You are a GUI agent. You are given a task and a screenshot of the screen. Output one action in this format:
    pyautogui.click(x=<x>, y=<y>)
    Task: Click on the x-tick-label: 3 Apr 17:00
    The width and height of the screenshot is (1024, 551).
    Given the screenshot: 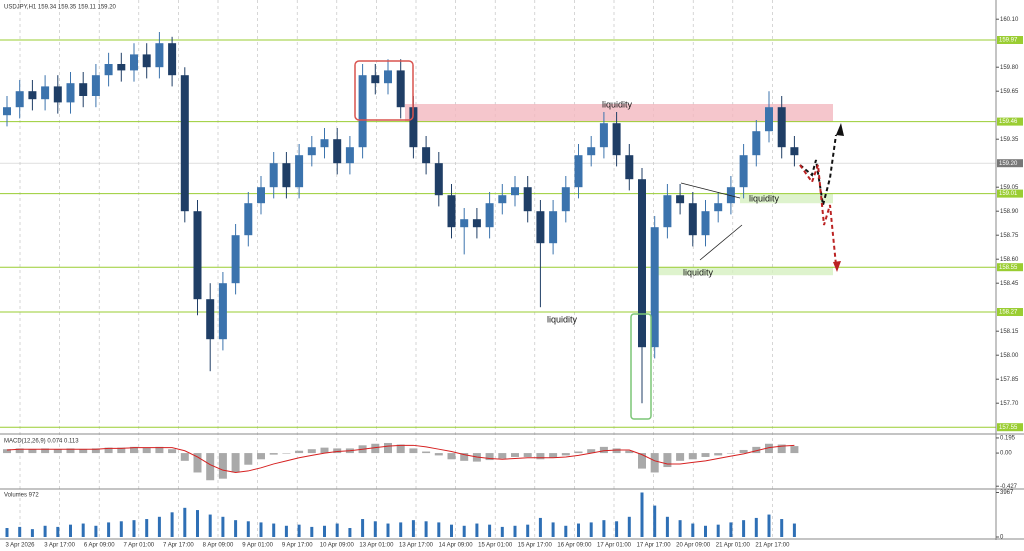 What is the action you would take?
    pyautogui.click(x=59, y=546)
    